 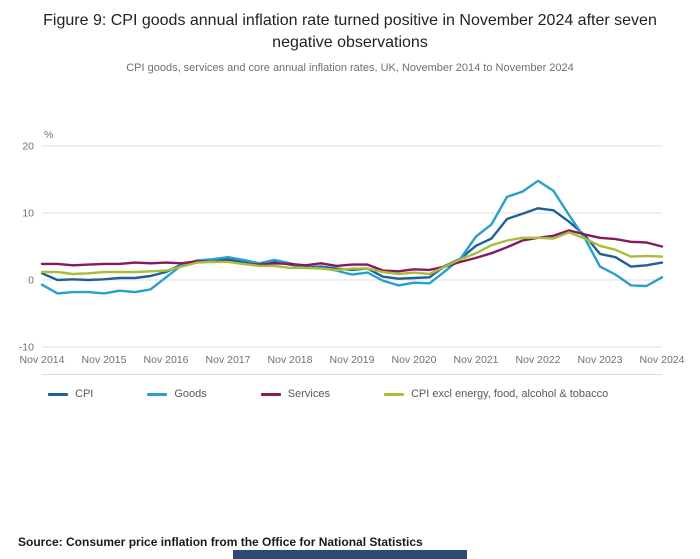 I want to click on legend-item-core: CPI excl energy, food, alcohol & tobacco, so click(x=496, y=394).